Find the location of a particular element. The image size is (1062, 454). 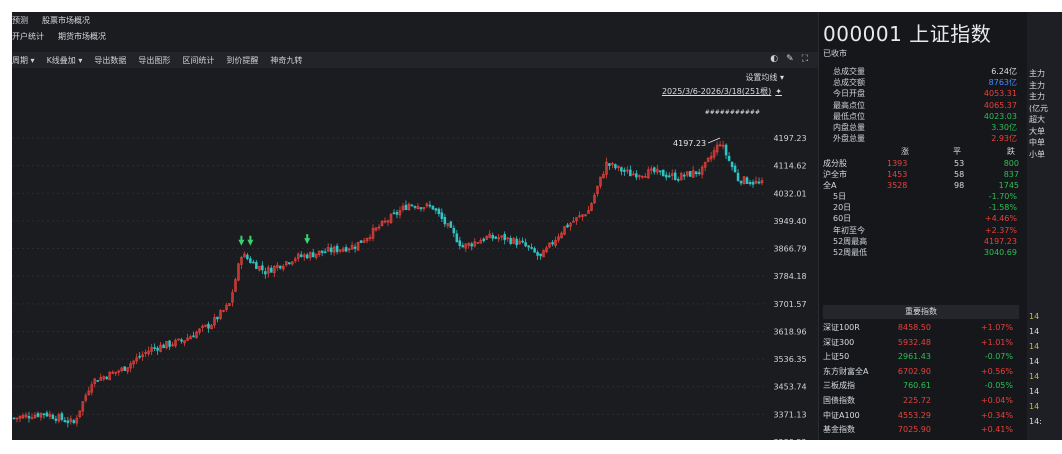

capital-flow-label: 大单 is located at coordinates (1037, 131).